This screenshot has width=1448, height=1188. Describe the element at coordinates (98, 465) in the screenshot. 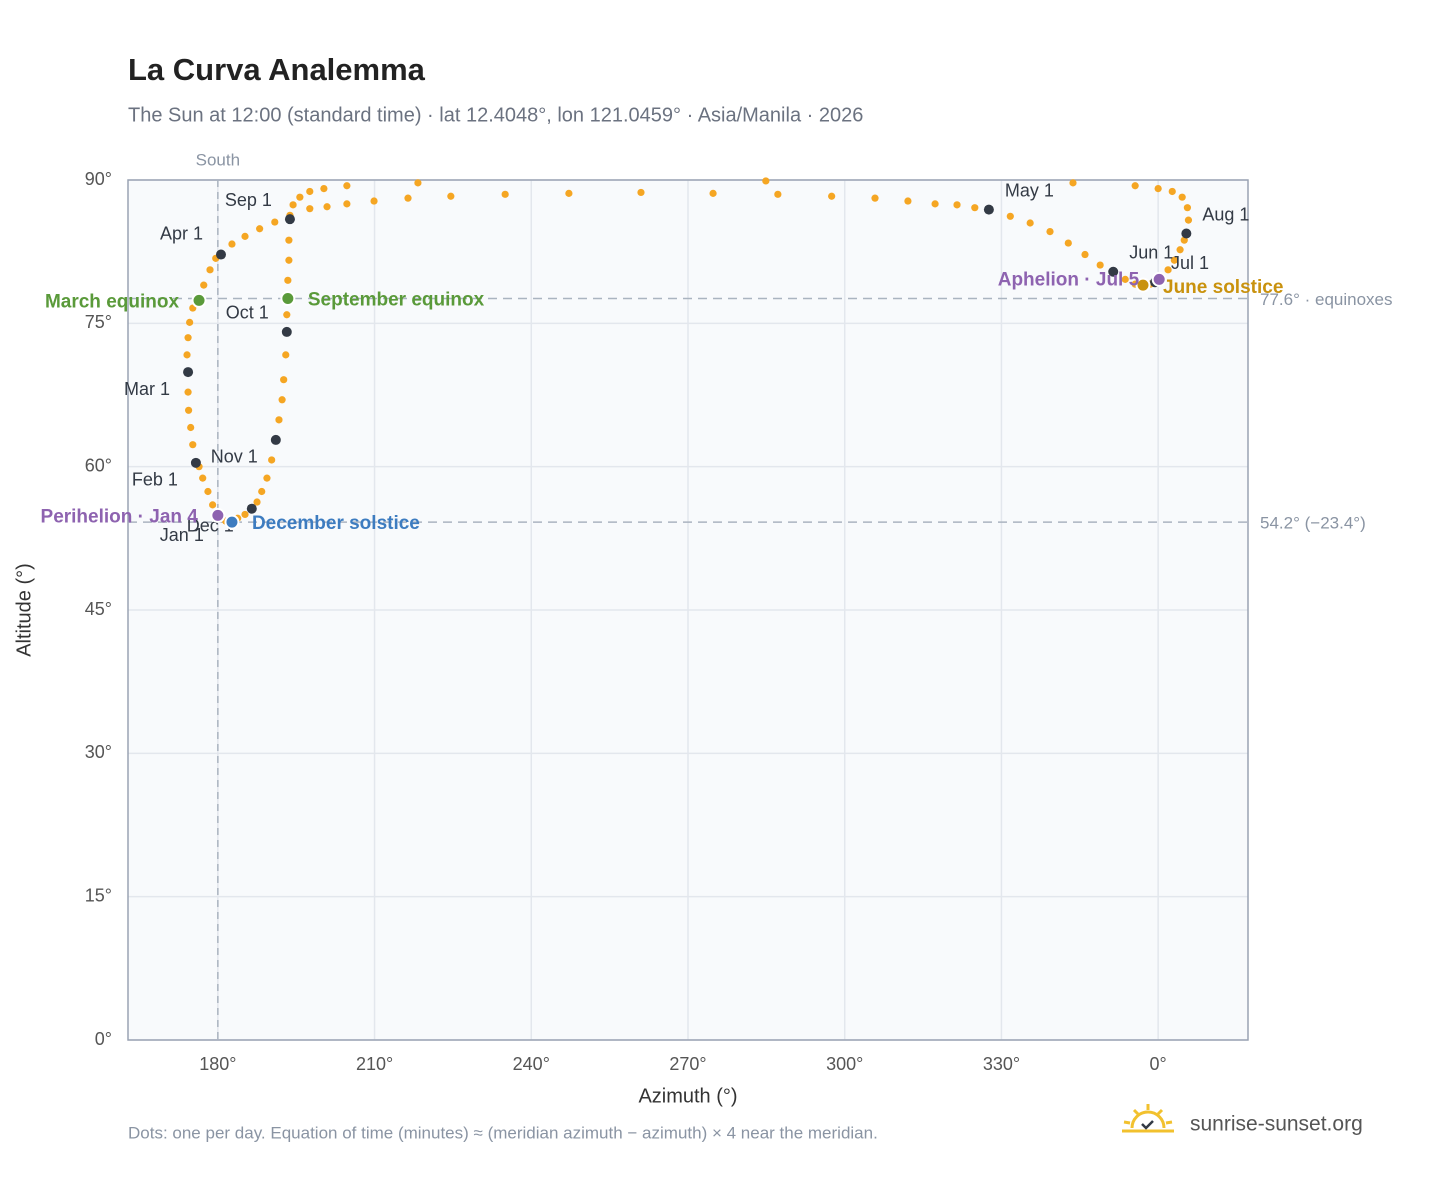

I see `y-tick-label: 60°` at that location.